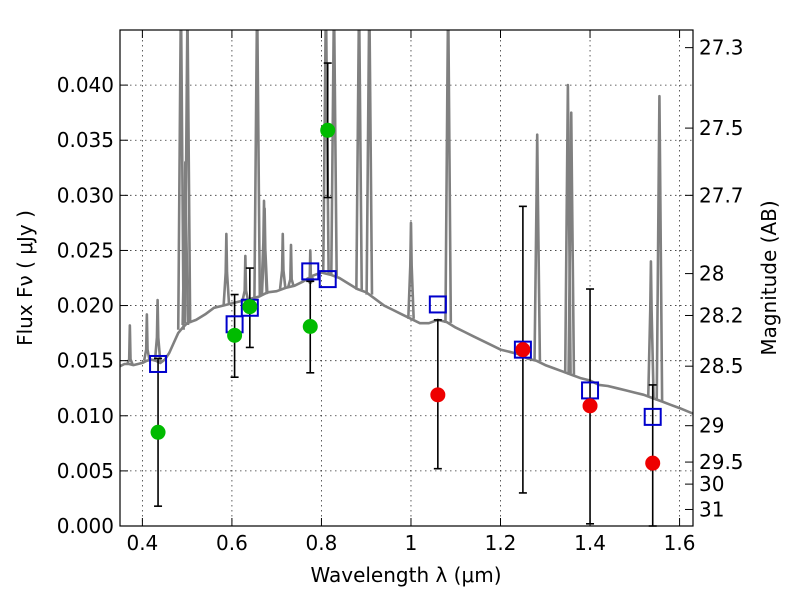 The width and height of the screenshot is (800, 600). I want to click on x-tick-label: 0.4, so click(142, 543).